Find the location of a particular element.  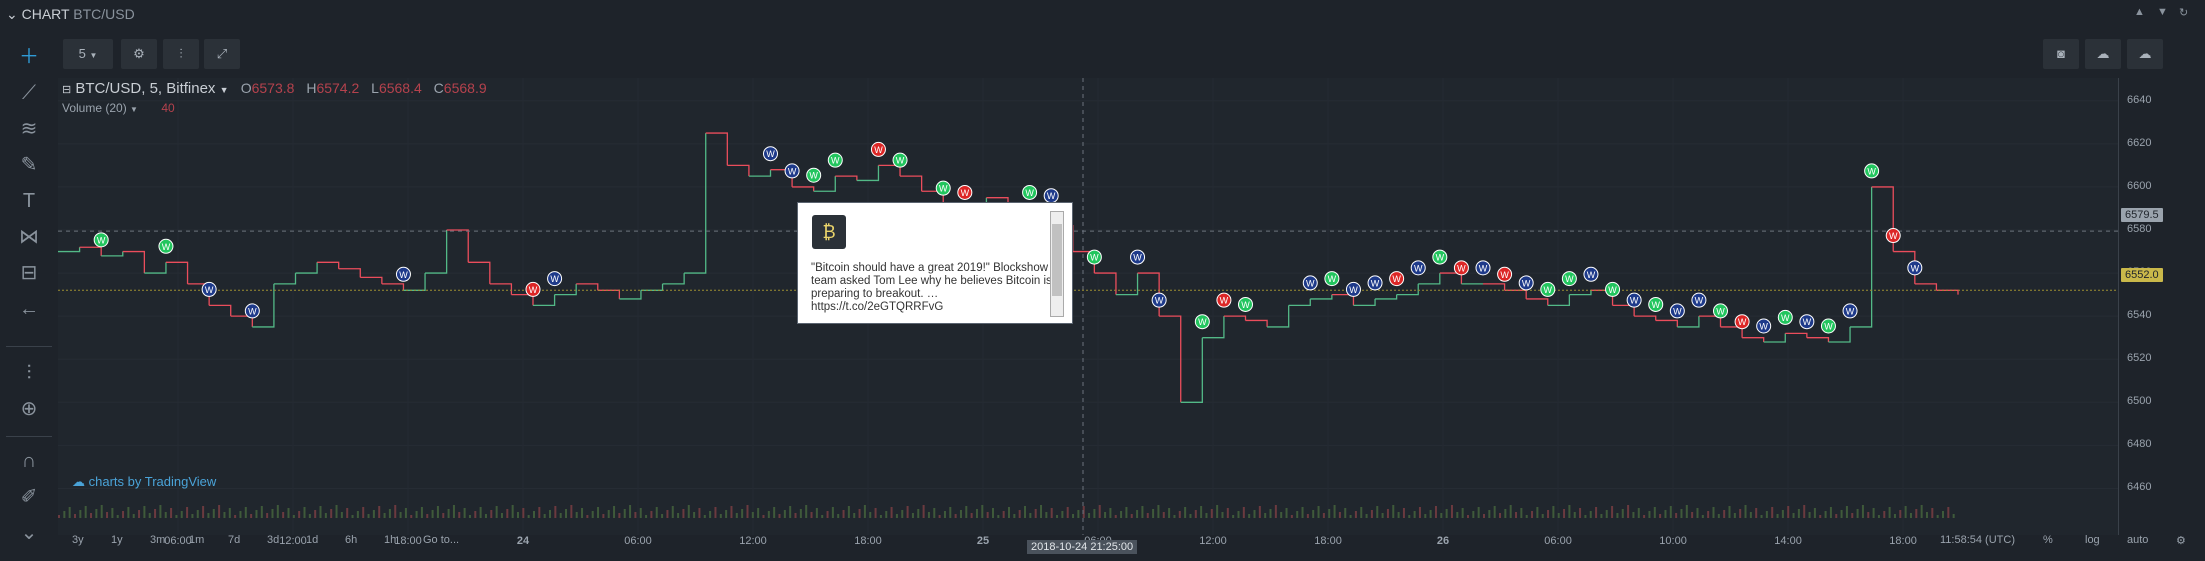

trendline-icon: ⟋ is located at coordinates (29, 93).